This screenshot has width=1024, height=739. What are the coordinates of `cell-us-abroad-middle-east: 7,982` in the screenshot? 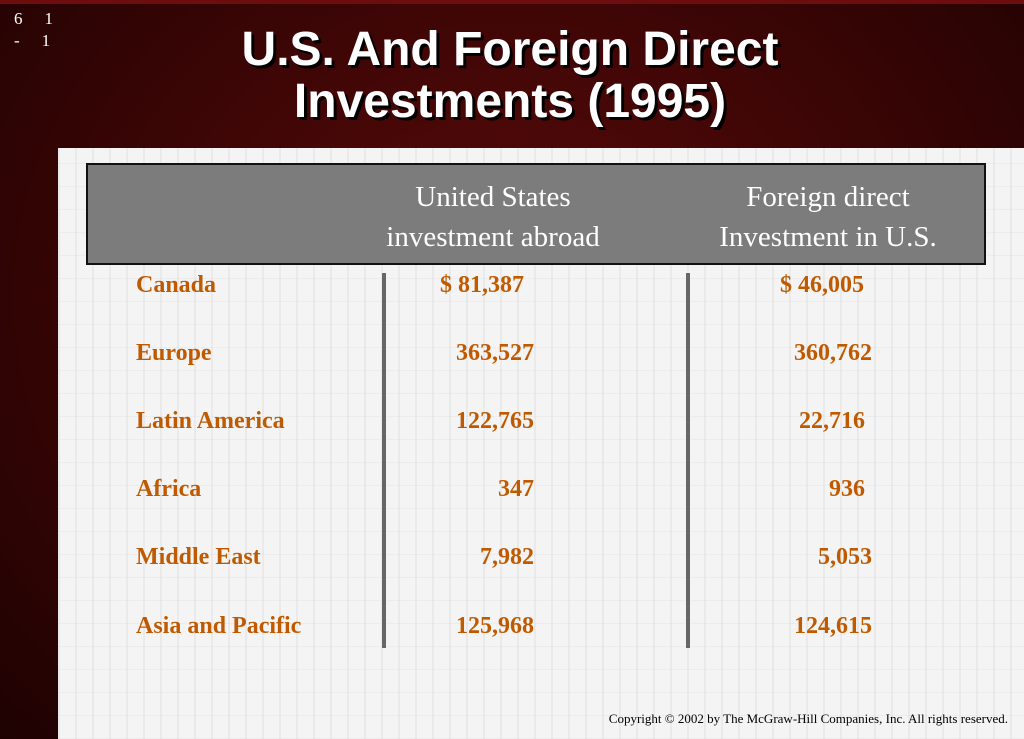 It's located at (507, 557).